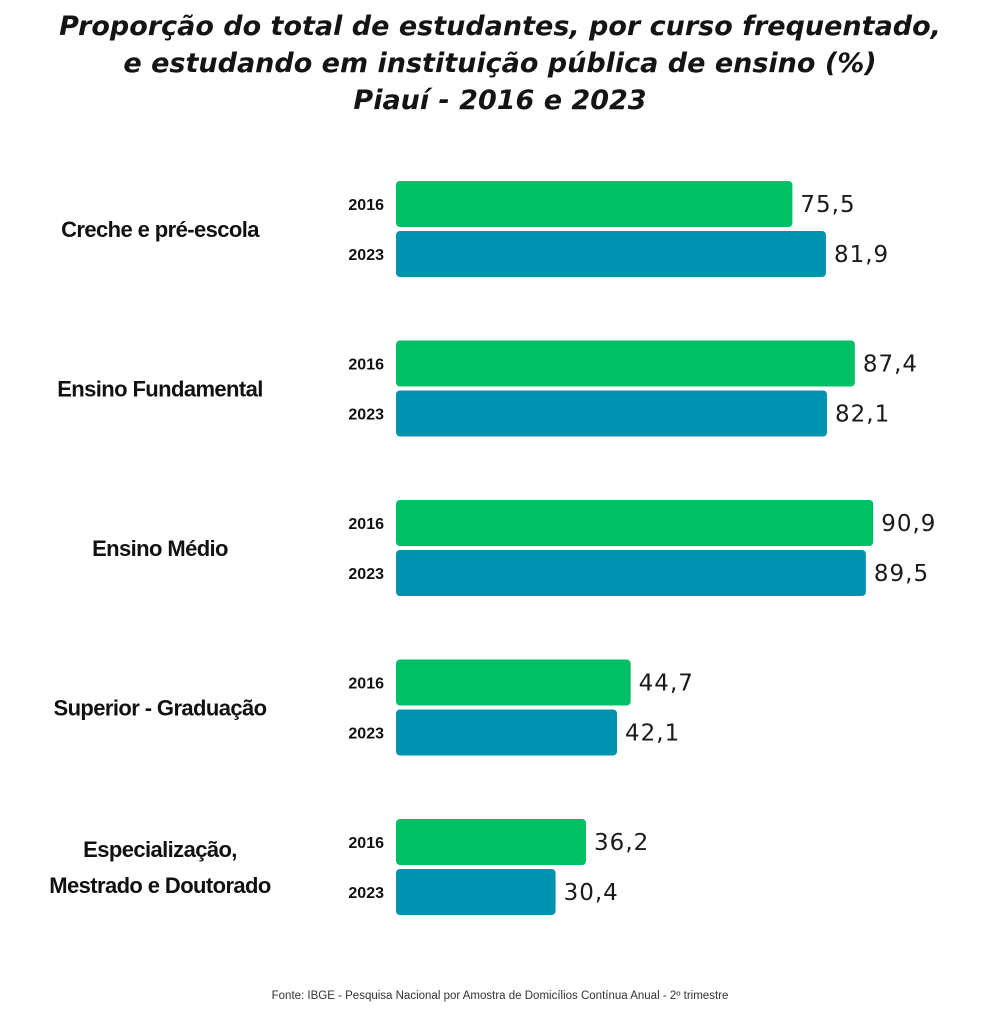 The width and height of the screenshot is (1000, 1030). I want to click on value-label-2016: 36,2, so click(621, 843).